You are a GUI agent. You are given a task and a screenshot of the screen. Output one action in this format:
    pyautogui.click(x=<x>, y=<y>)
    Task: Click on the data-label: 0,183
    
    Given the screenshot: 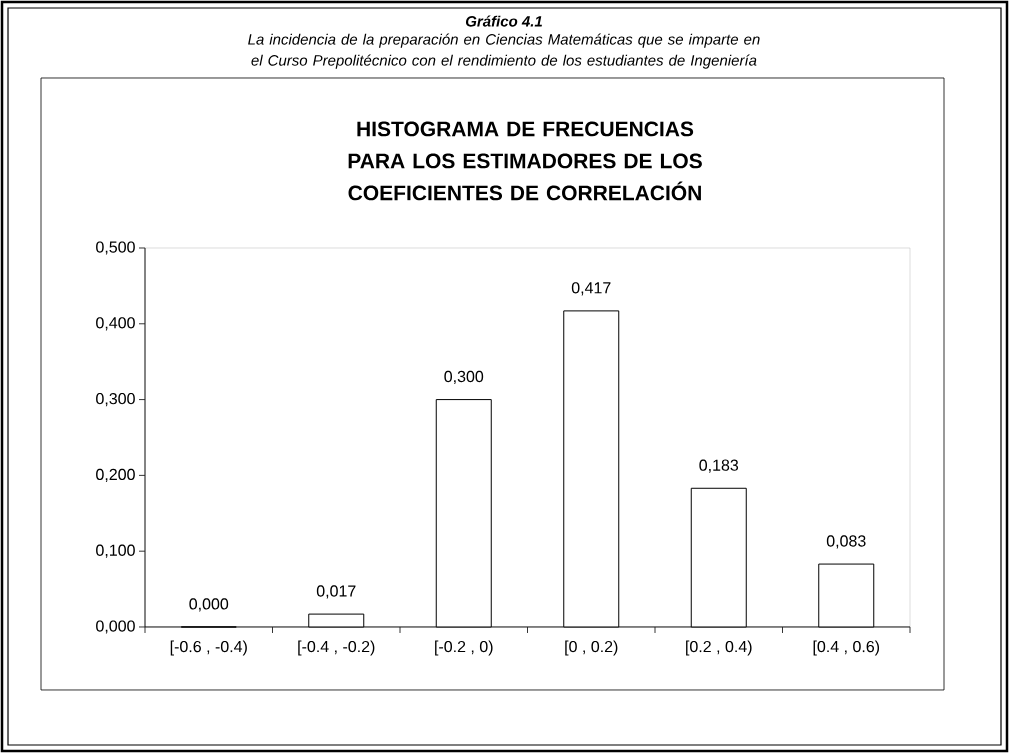 What is the action you would take?
    pyautogui.click(x=719, y=466)
    